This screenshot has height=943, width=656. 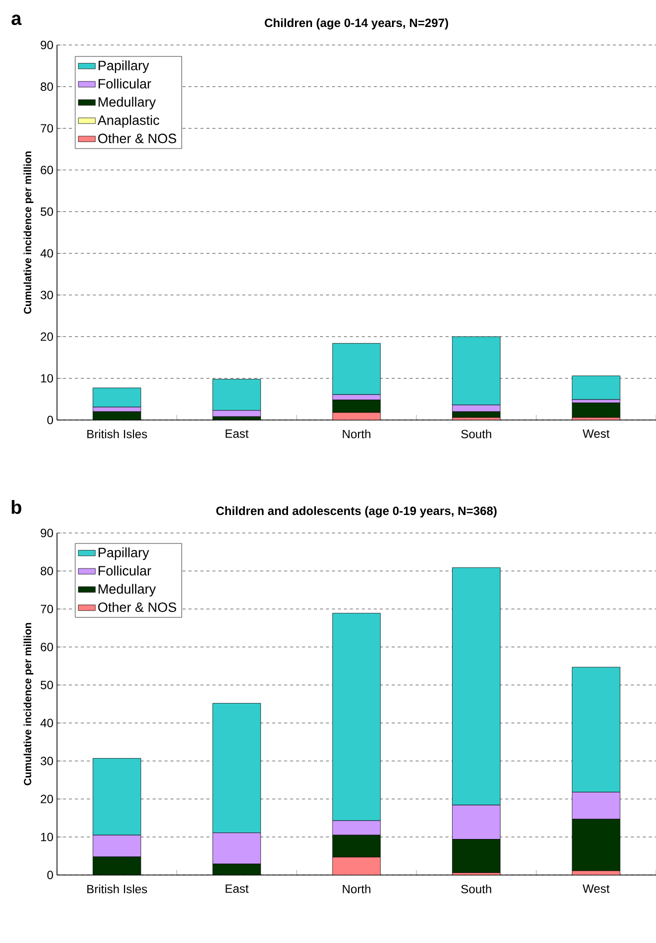 What do you see at coordinates (17, 20) in the screenshot?
I see `text: a` at bounding box center [17, 20].